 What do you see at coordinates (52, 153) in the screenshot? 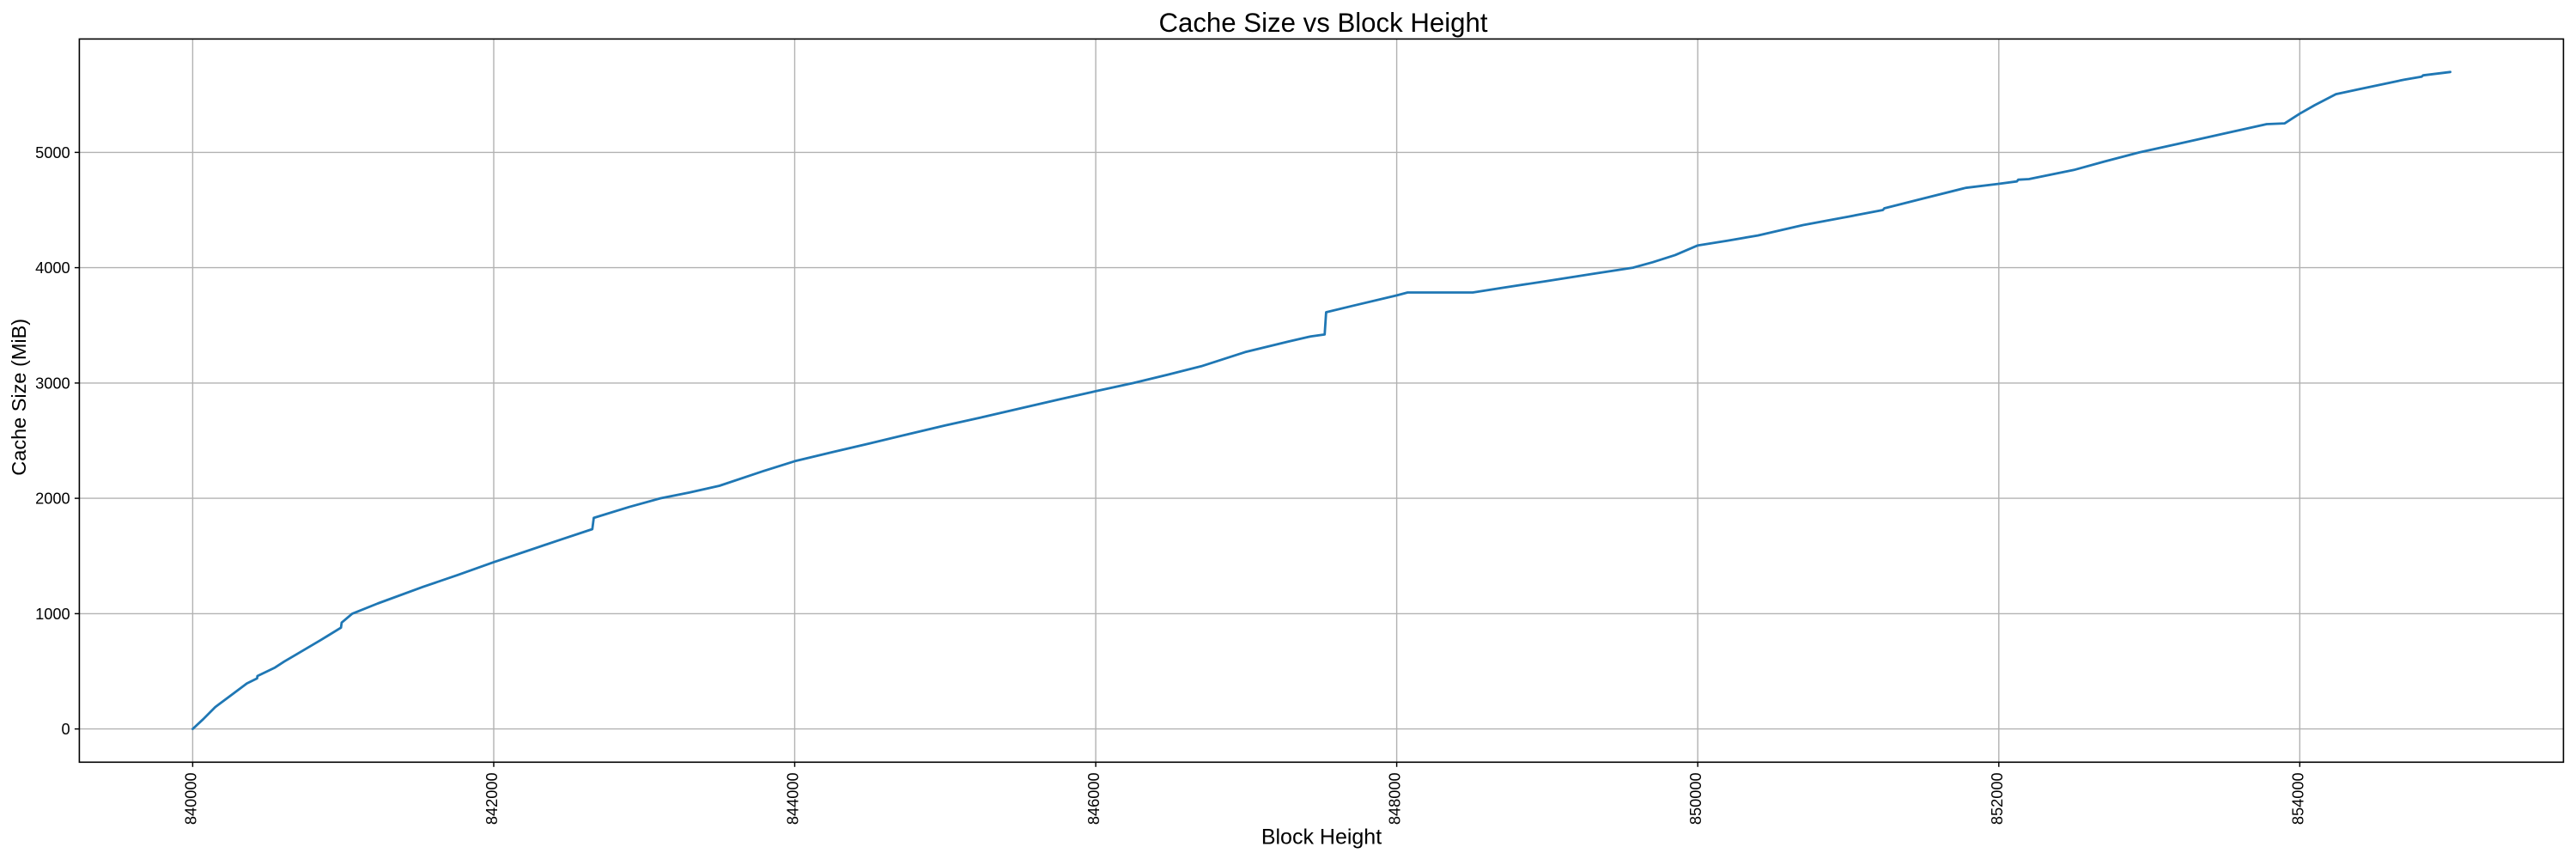
I see `svg-text: 5000` at bounding box center [52, 153].